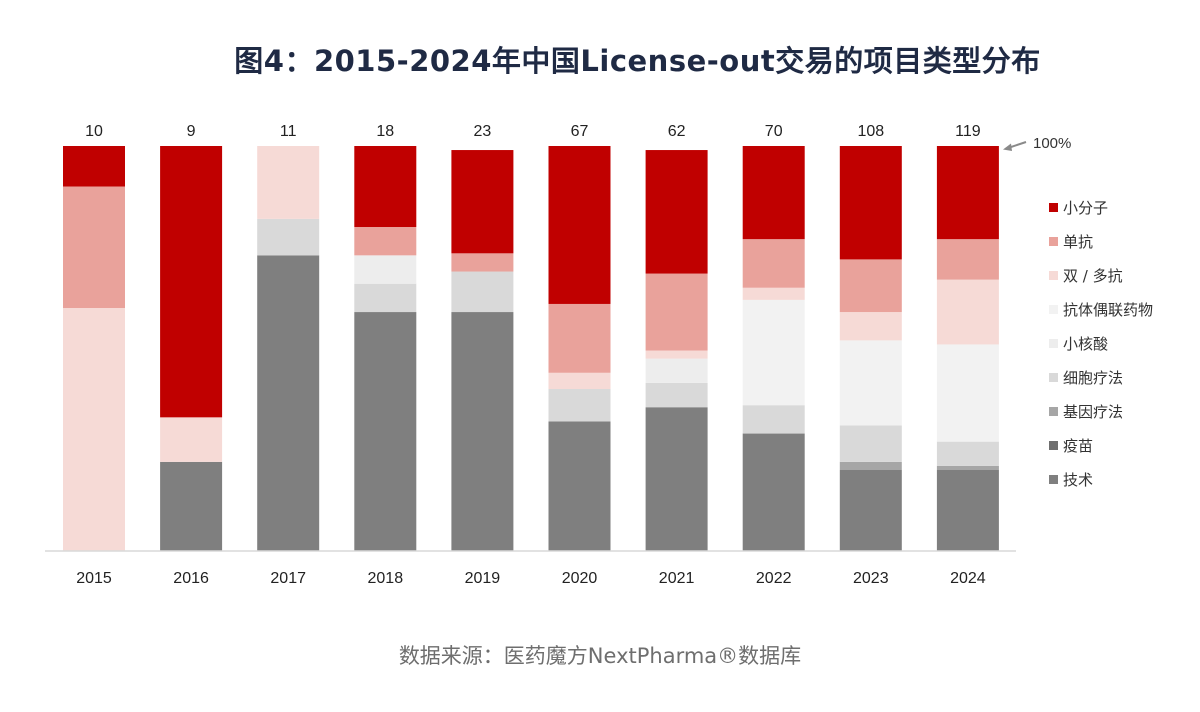  I want to click on x-tick-labels: 2015 2016 2017 2018 2019 2020 2021 2022 2023 2024, so click(531, 578).